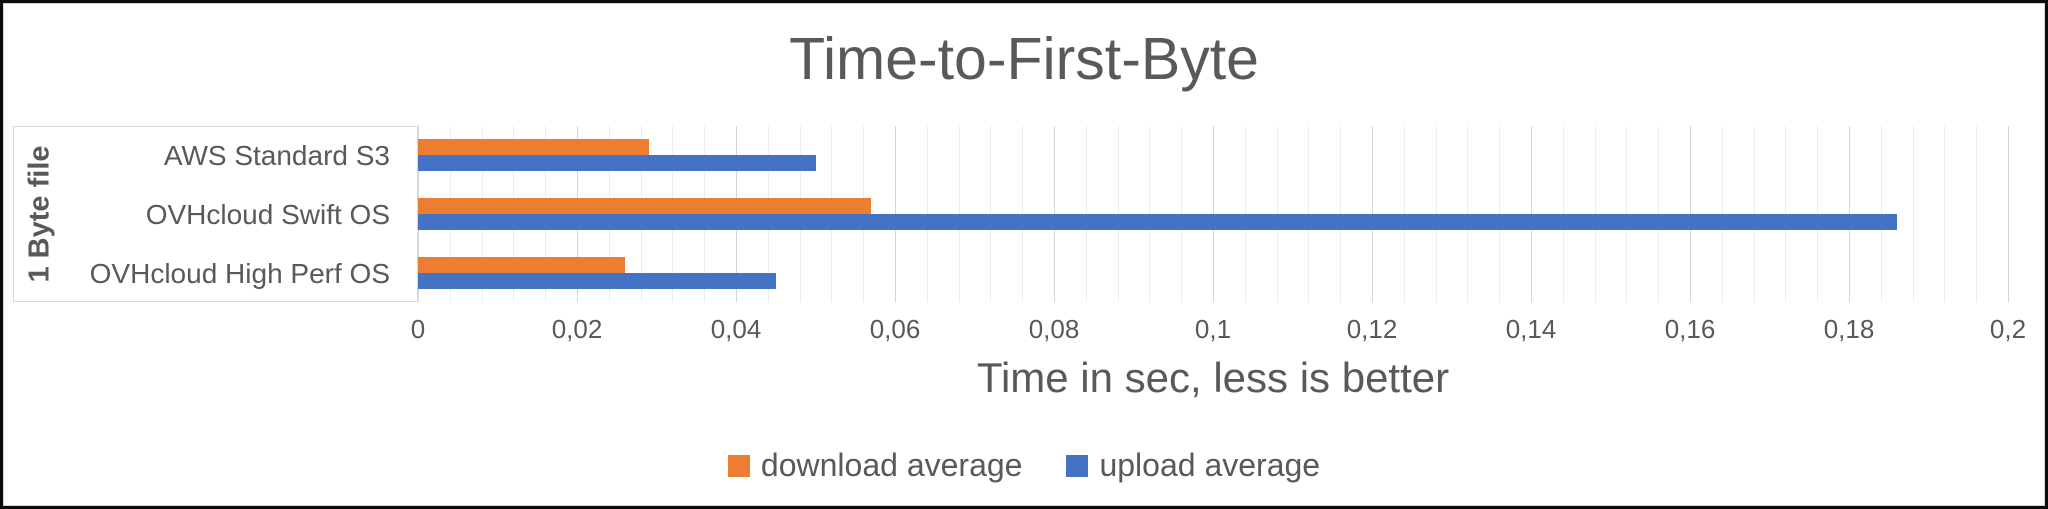  I want to click on legend-item-download: download average, so click(875, 465).